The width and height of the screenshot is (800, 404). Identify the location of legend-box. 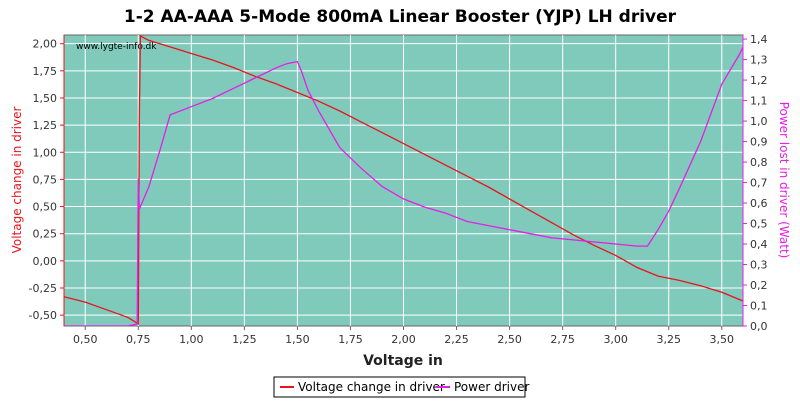
(399, 387).